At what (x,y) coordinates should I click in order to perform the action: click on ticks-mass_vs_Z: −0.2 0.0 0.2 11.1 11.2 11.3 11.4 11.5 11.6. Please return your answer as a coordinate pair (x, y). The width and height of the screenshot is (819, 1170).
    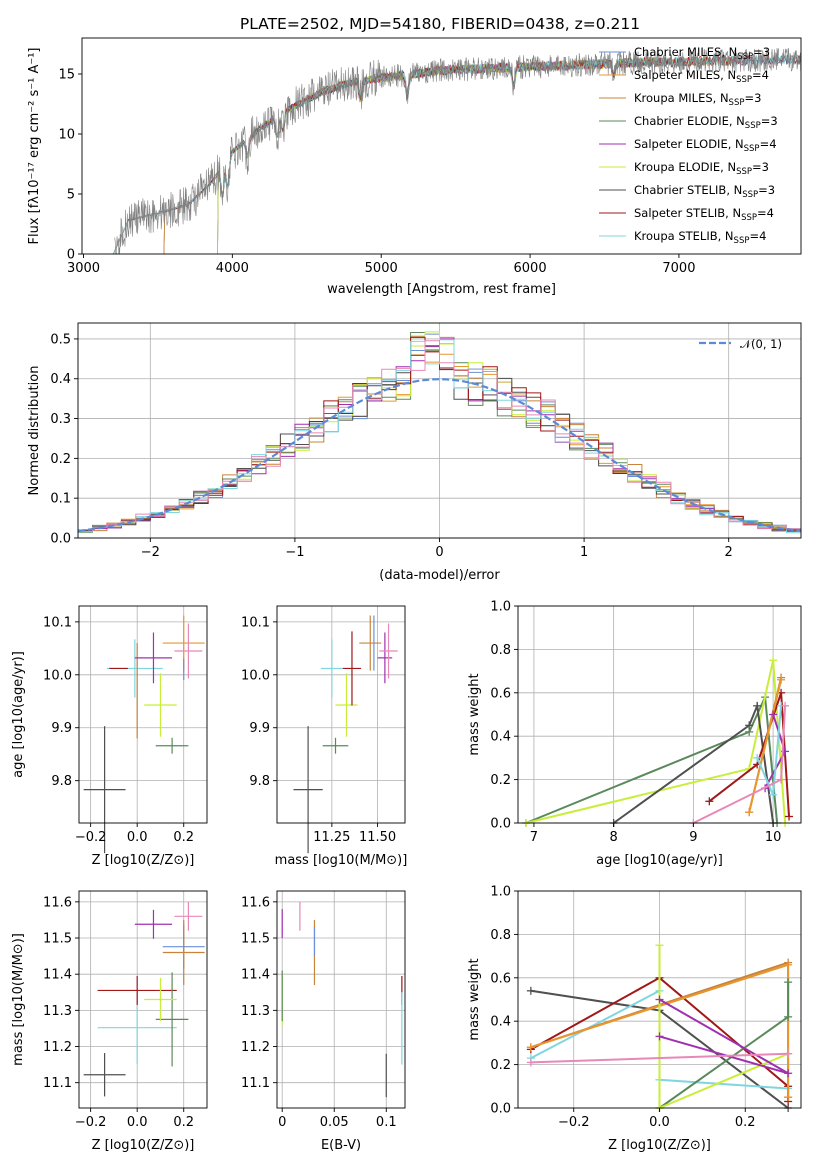
    Looking at the image, I should click on (125, 1010).